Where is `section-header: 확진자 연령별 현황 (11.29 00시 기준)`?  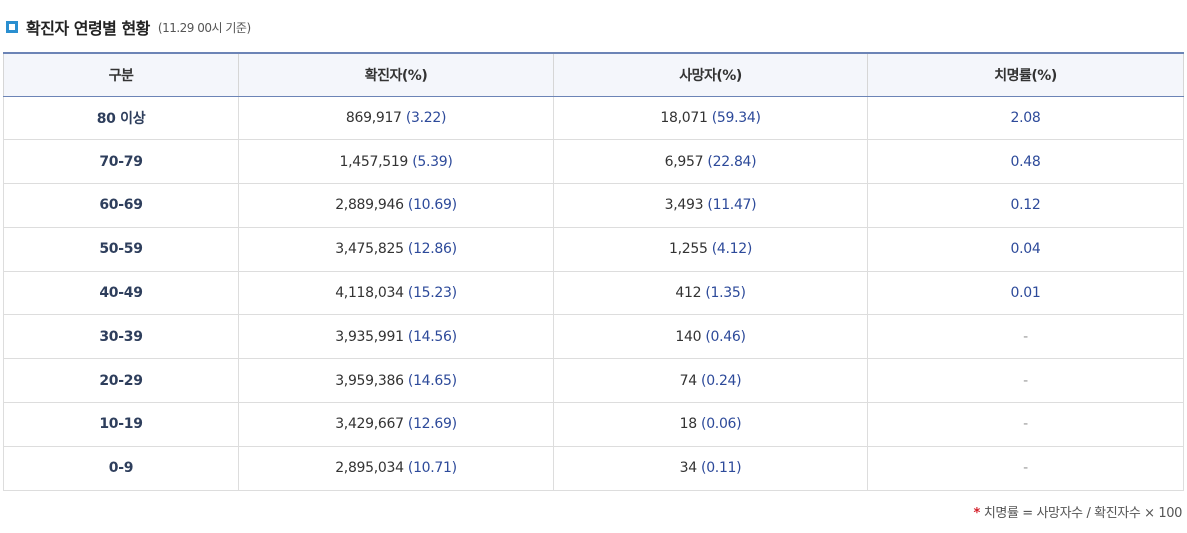 section-header: 확진자 연령별 현황 (11.29 00시 기준) is located at coordinates (128, 27).